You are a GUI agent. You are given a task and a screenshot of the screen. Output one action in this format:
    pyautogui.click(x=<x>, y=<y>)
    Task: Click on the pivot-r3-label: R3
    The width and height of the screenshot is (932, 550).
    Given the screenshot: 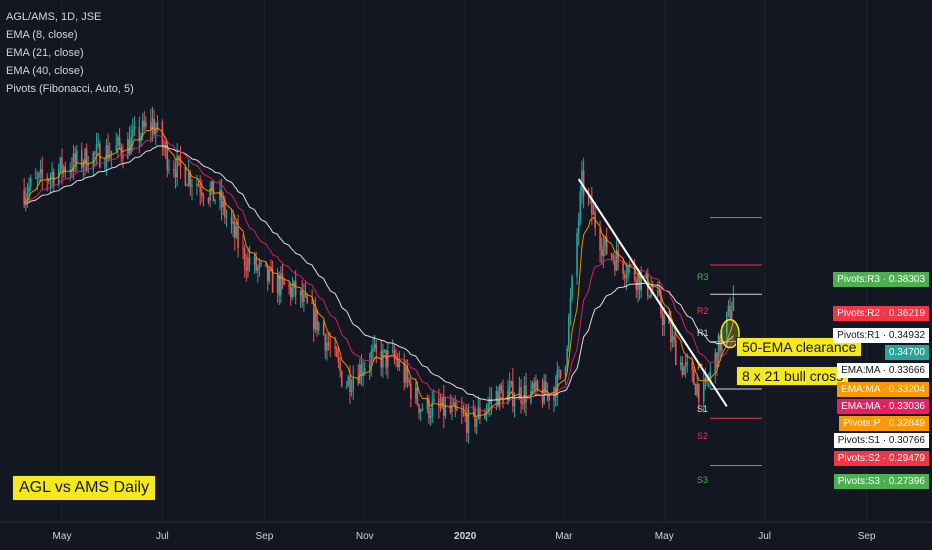 What is the action you would take?
    pyautogui.click(x=703, y=277)
    